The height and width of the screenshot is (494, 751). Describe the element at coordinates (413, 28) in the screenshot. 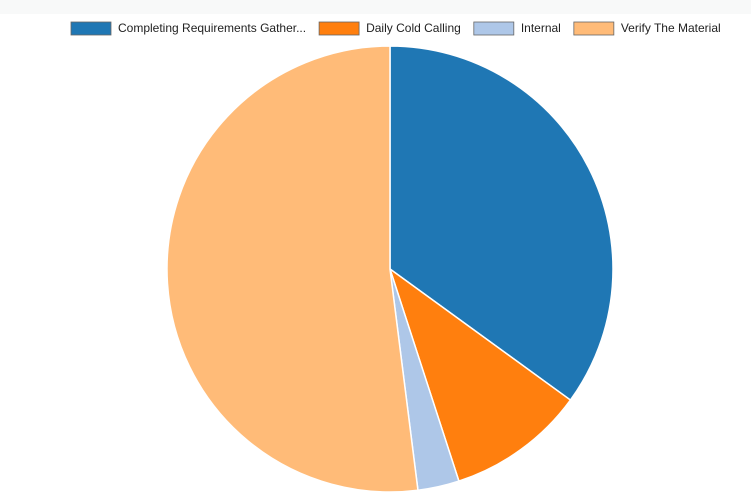

I see `legend-label: Daily Cold Calling` at that location.